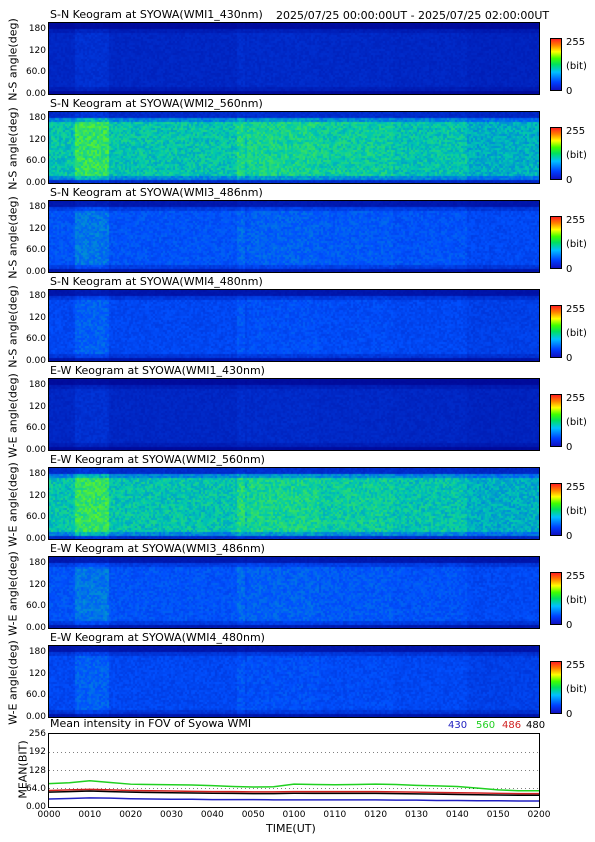 The image size is (595, 842). I want to click on x-tick: 0050, so click(253, 815).